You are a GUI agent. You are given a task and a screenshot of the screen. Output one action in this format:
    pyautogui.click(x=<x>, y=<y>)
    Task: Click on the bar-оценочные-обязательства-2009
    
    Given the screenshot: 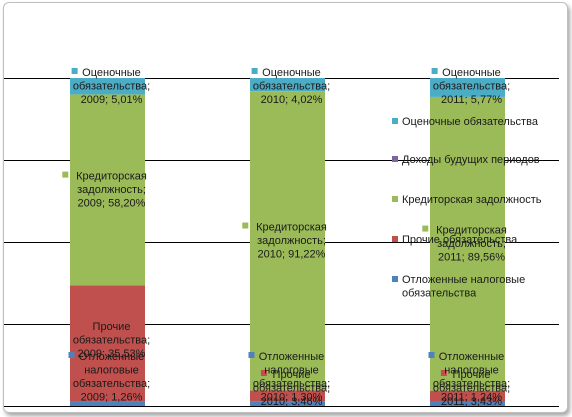 What is the action you would take?
    pyautogui.click(x=107, y=86)
    